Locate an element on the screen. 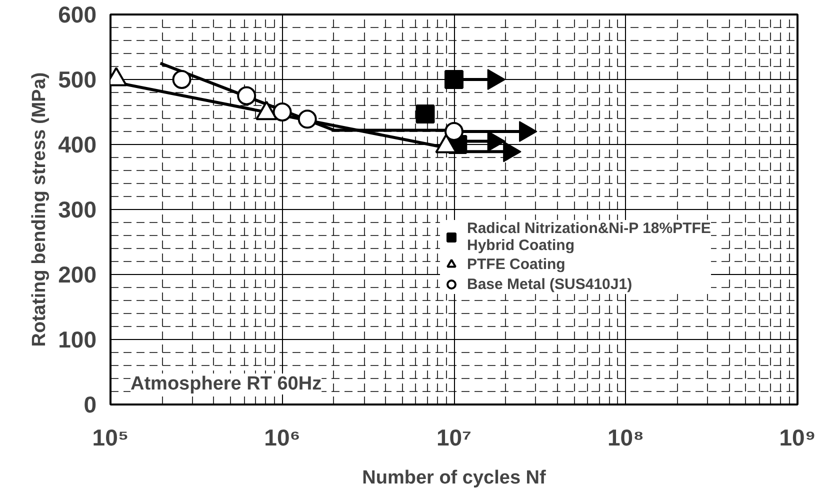 Image resolution: width=822 pixels, height=491 pixels. legend-label: Base Metal (SUS410J1) is located at coordinates (549, 284).